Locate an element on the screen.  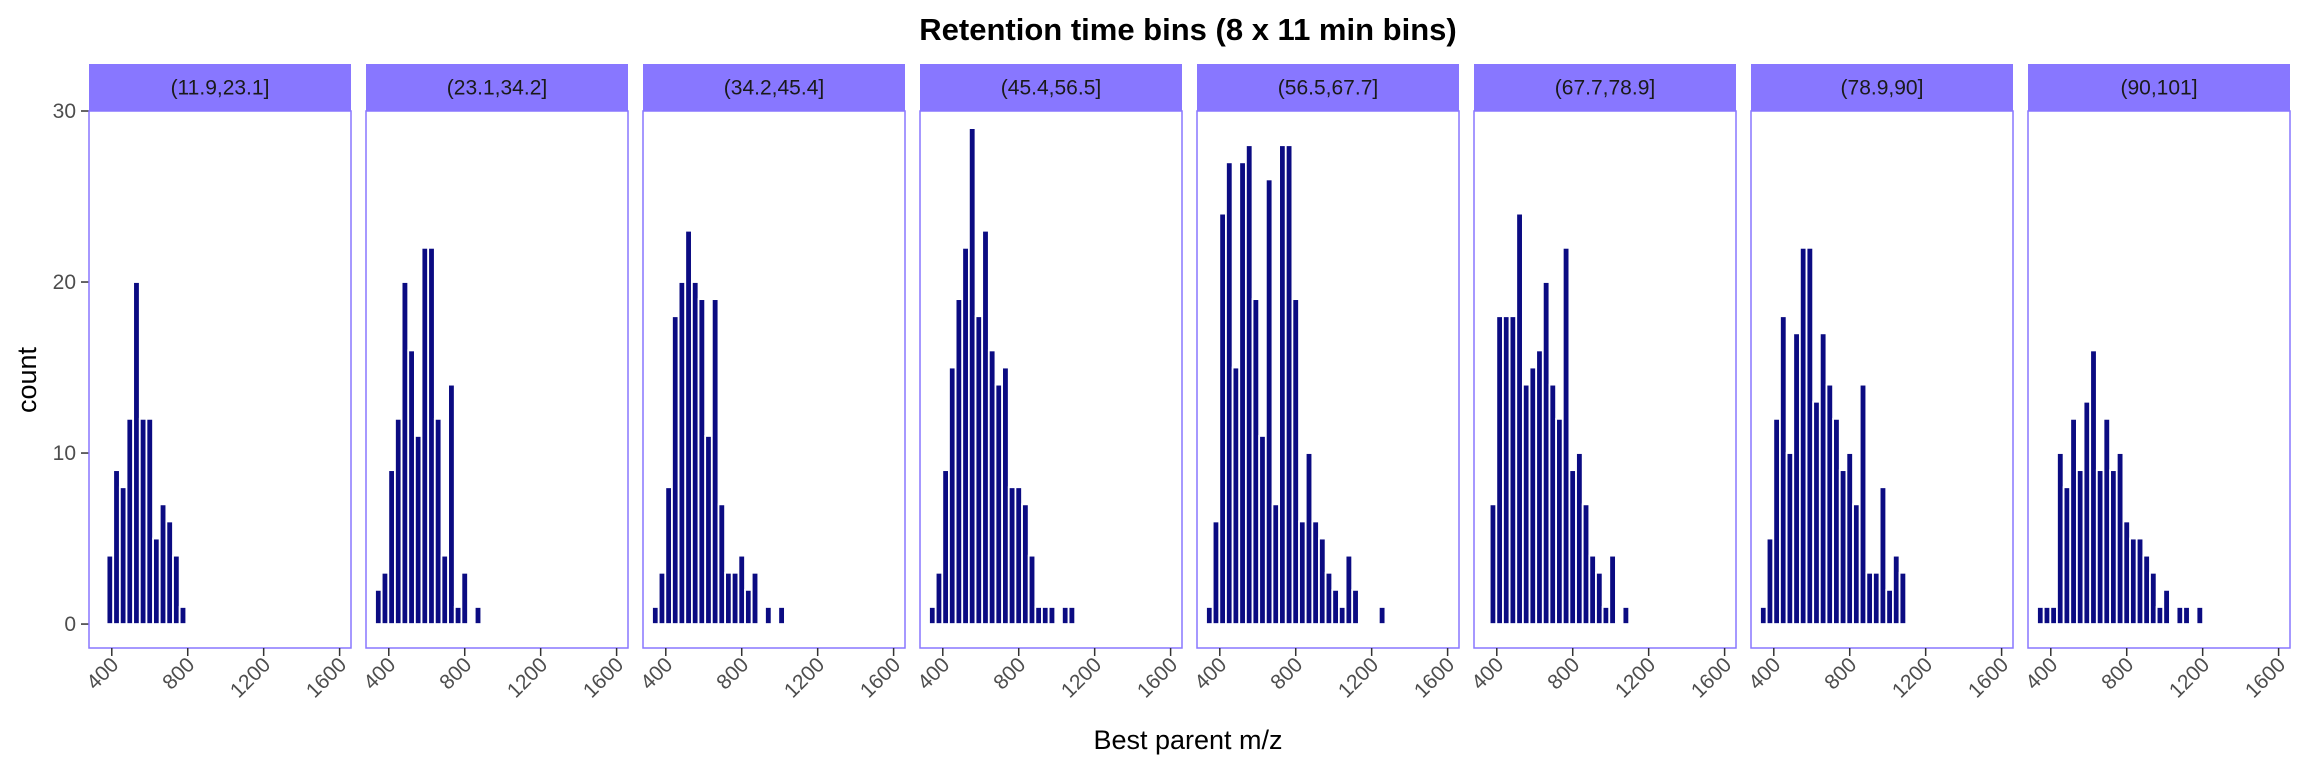
facet-panel: (11.9,23.1] 400 800 1200 1600 is located at coordinates (217, 383).